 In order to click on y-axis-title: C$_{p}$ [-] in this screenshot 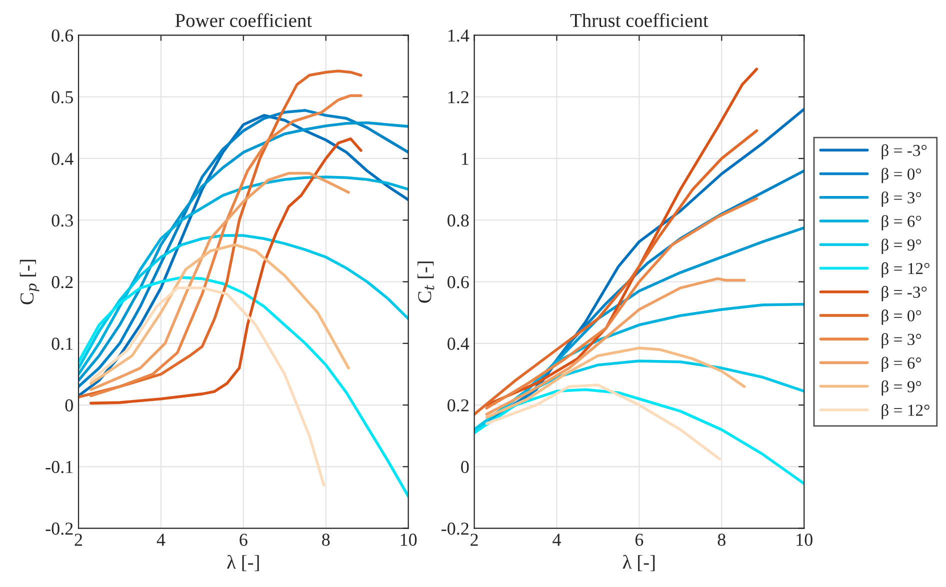, I will do `click(30, 282)`.